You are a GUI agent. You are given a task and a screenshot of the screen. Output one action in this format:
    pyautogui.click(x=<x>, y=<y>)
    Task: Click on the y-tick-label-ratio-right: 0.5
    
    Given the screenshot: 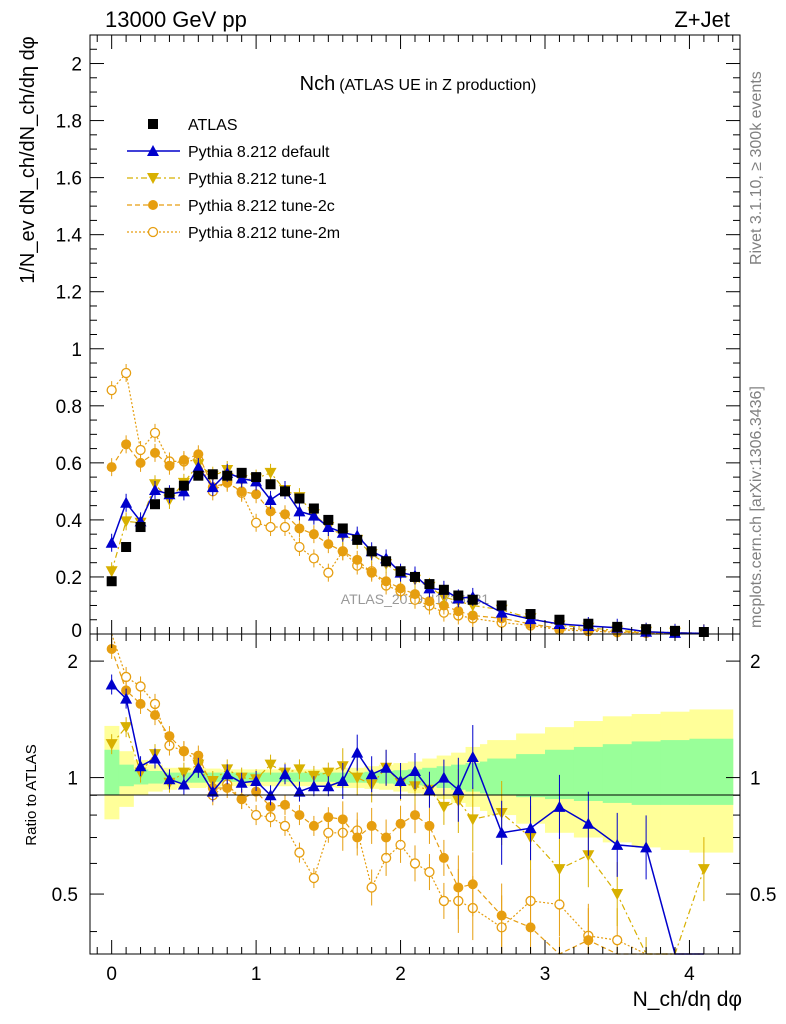 What is the action you would take?
    pyautogui.click(x=763, y=895)
    